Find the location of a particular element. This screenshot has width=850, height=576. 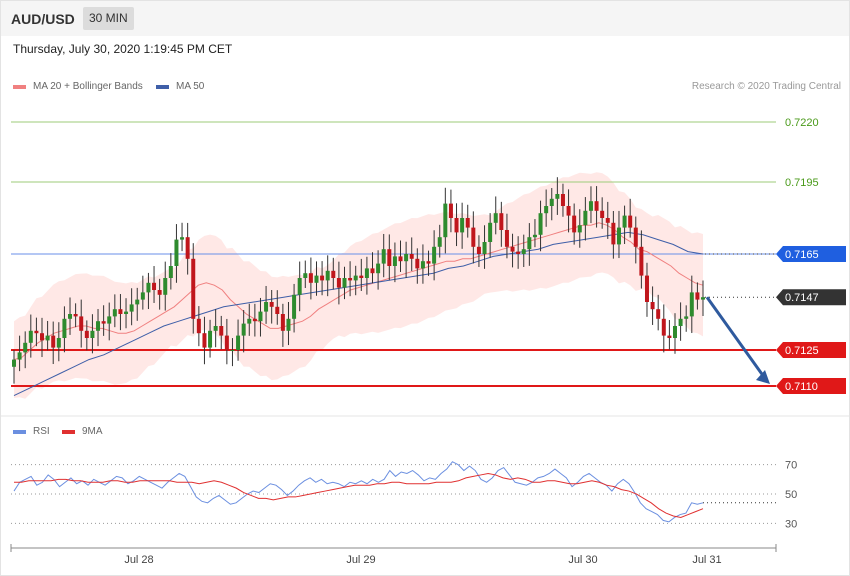

rsi-label: RSI is located at coordinates (41, 431).